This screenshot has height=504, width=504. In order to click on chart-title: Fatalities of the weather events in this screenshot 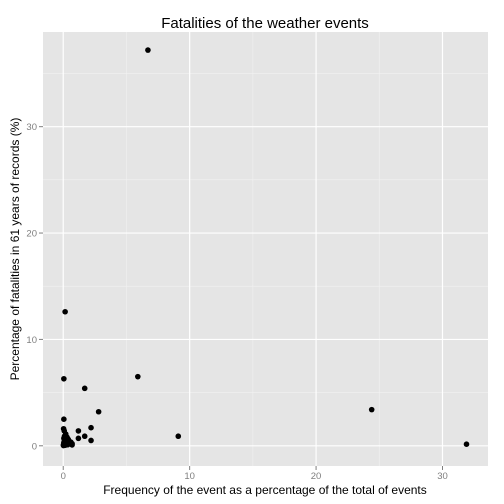, I will do `click(265, 23)`.